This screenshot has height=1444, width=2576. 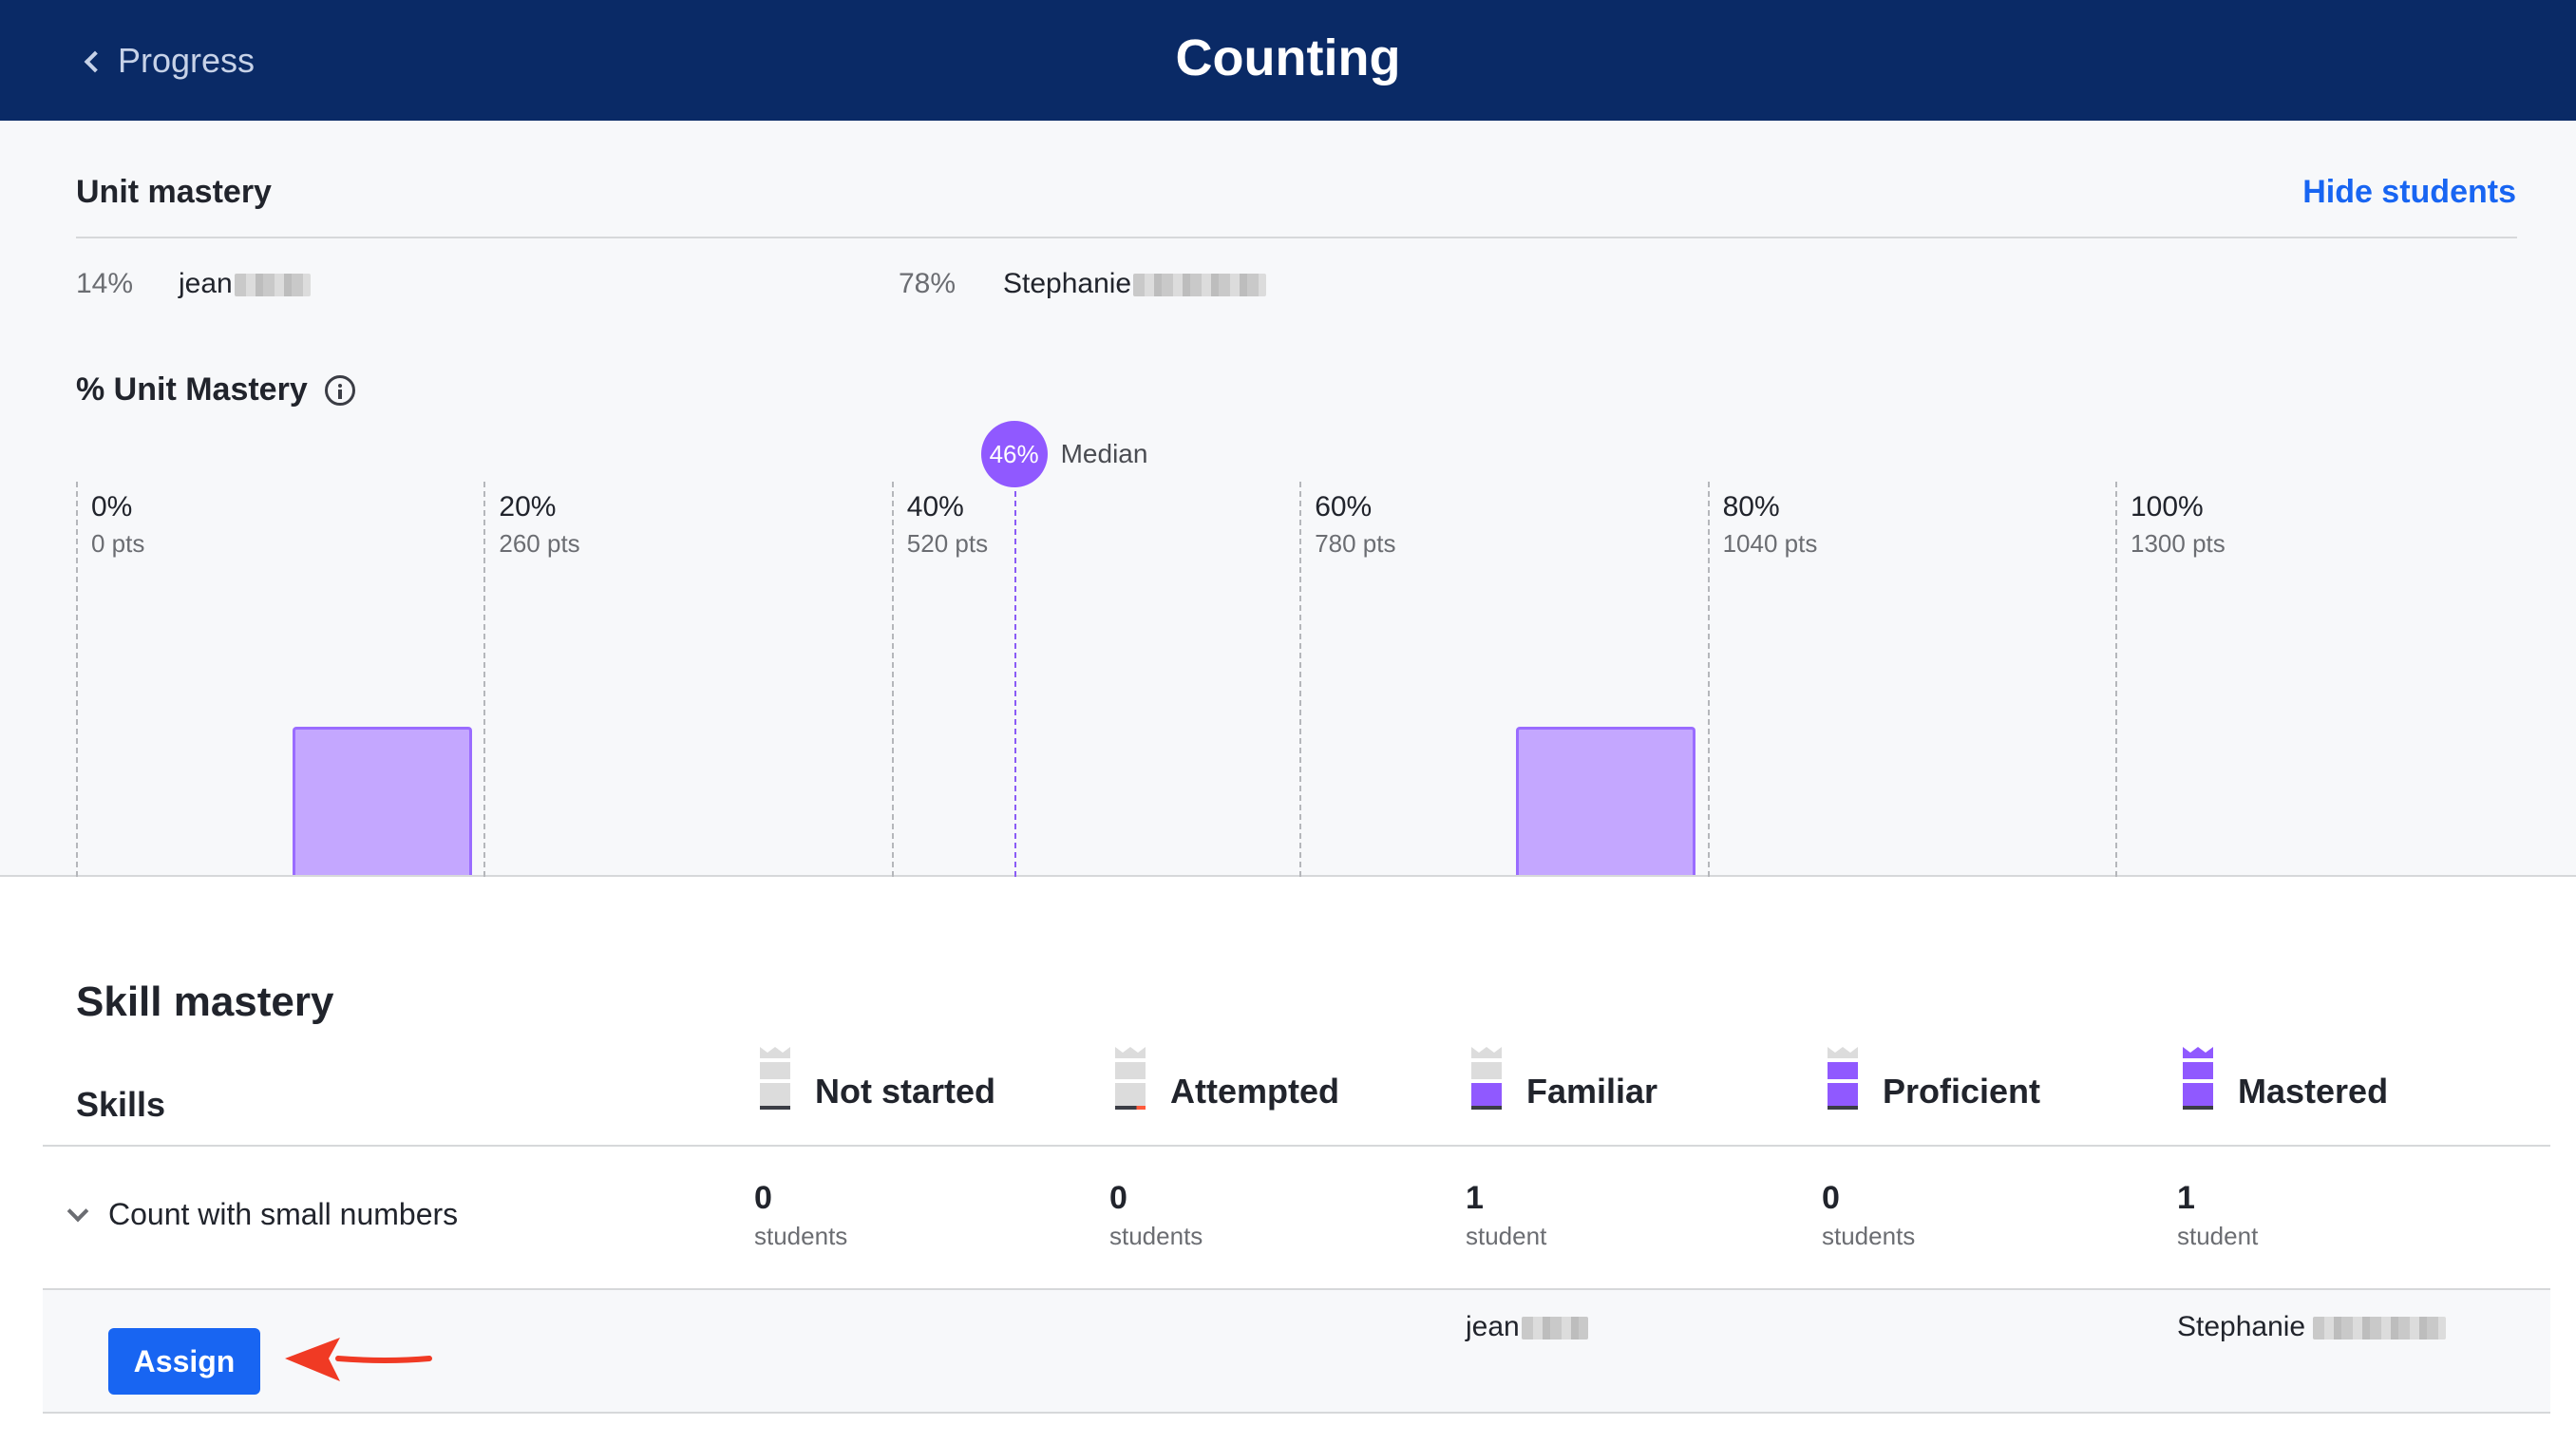 I want to click on chart-tick-percent: 0%, so click(x=112, y=506).